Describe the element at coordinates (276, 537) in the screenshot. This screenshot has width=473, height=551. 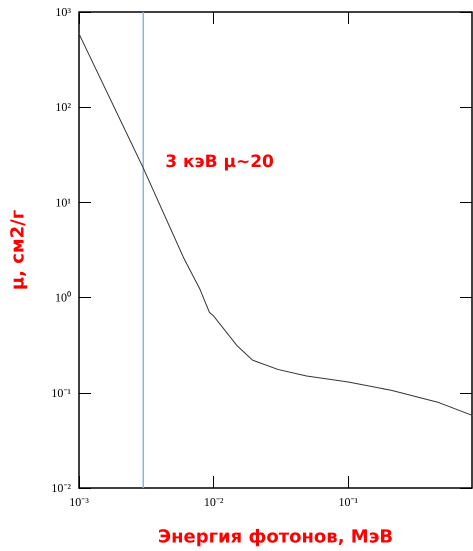
I see `x-axis-title: Энергия фотонов, МэВ` at that location.